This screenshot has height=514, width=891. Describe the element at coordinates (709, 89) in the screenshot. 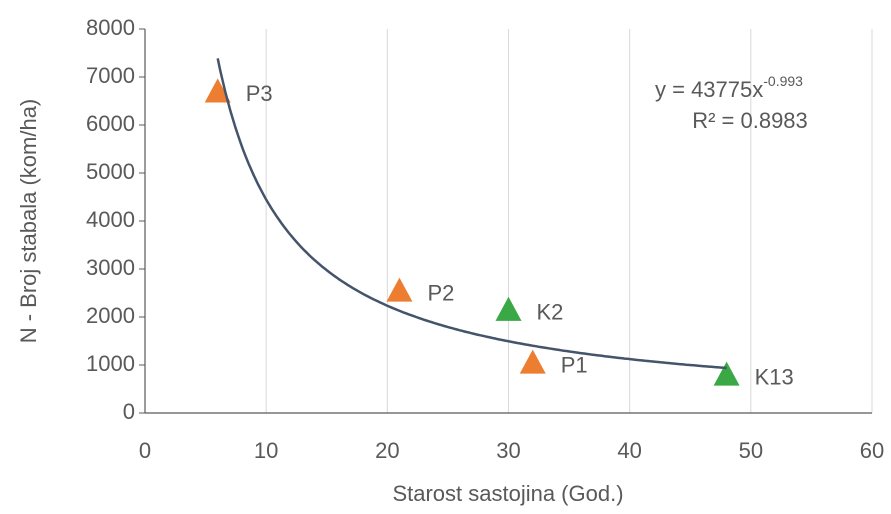

I see `equation-text: y = 43775x` at that location.